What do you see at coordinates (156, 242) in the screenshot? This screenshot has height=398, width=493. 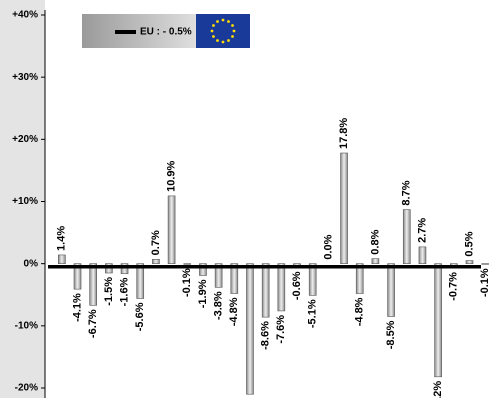 I see `value-label: 0.7%` at bounding box center [156, 242].